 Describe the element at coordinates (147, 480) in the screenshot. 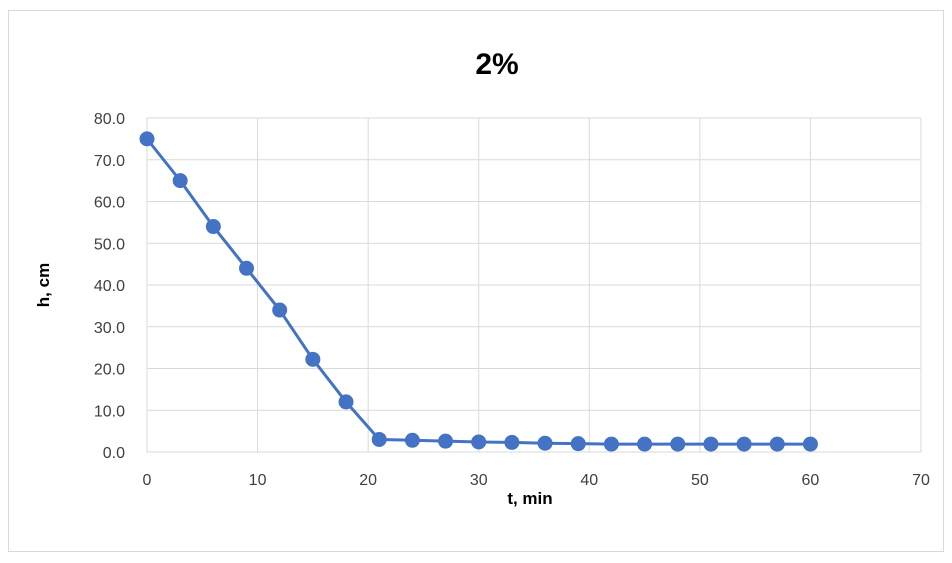

I see `x-tick-label: 0` at that location.